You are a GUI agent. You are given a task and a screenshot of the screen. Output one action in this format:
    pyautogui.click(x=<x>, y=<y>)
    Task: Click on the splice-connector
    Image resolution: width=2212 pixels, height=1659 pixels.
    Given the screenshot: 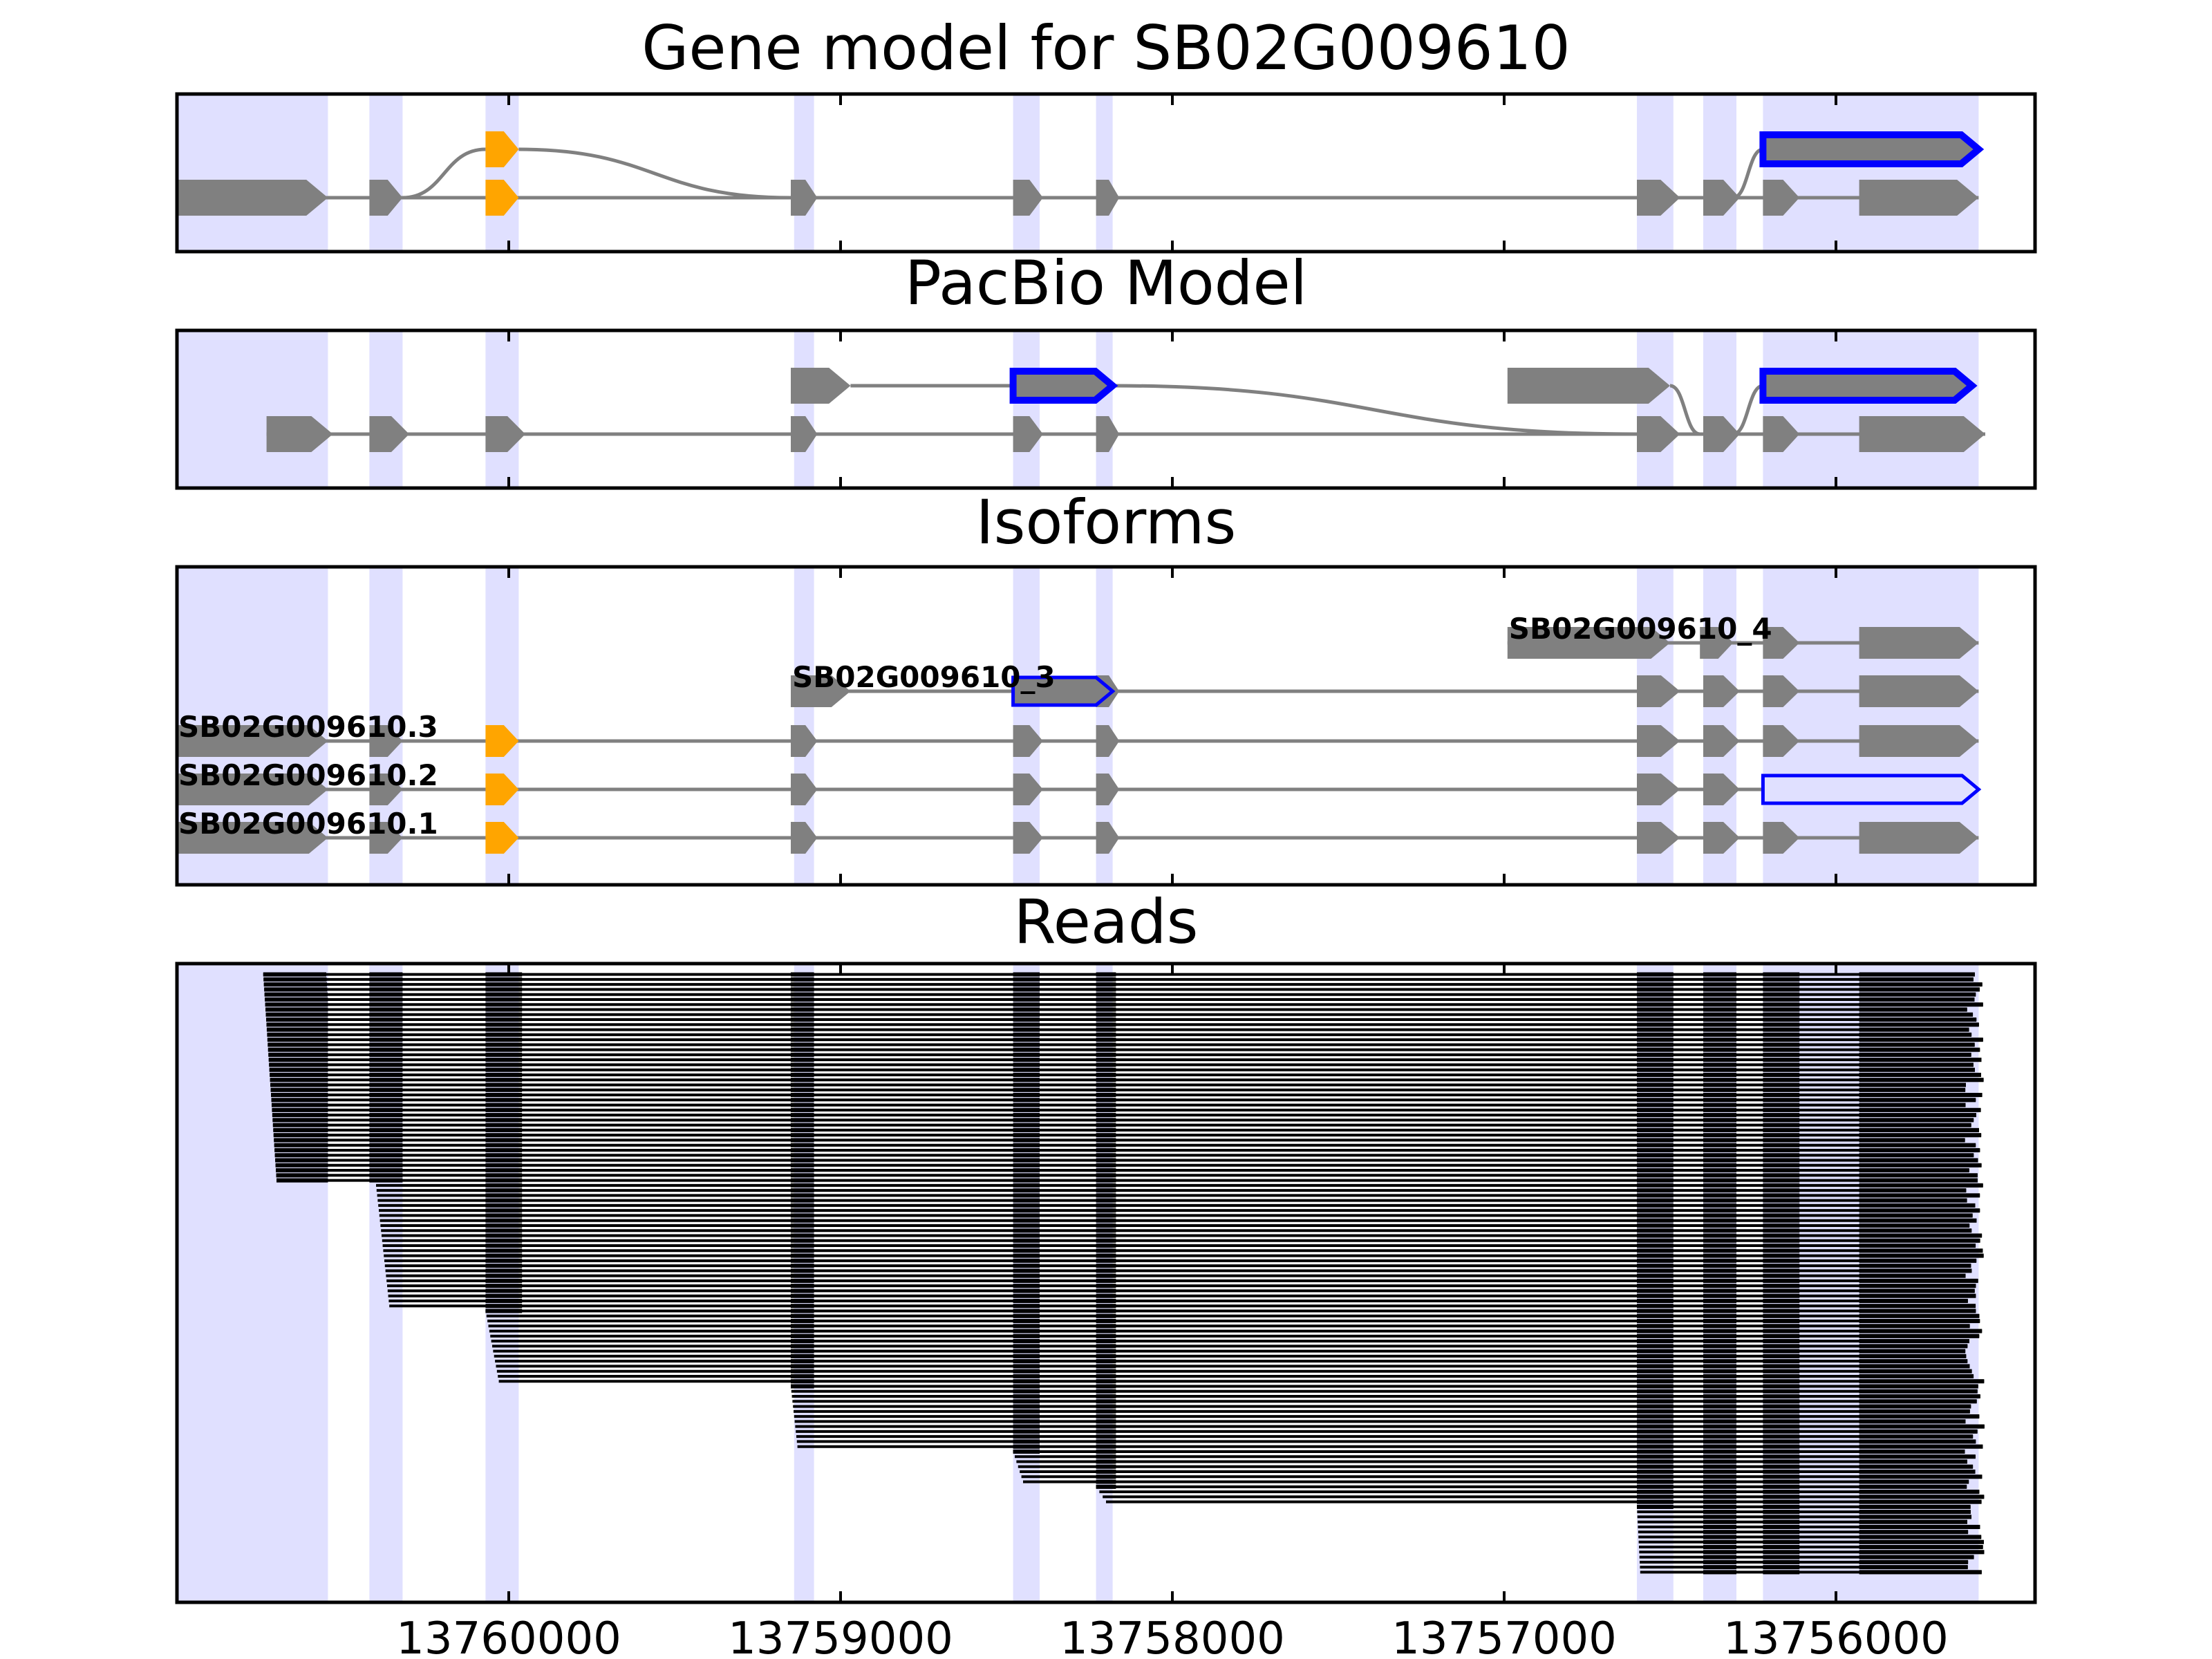 What is the action you would take?
    pyautogui.click(x=1375, y=410)
    